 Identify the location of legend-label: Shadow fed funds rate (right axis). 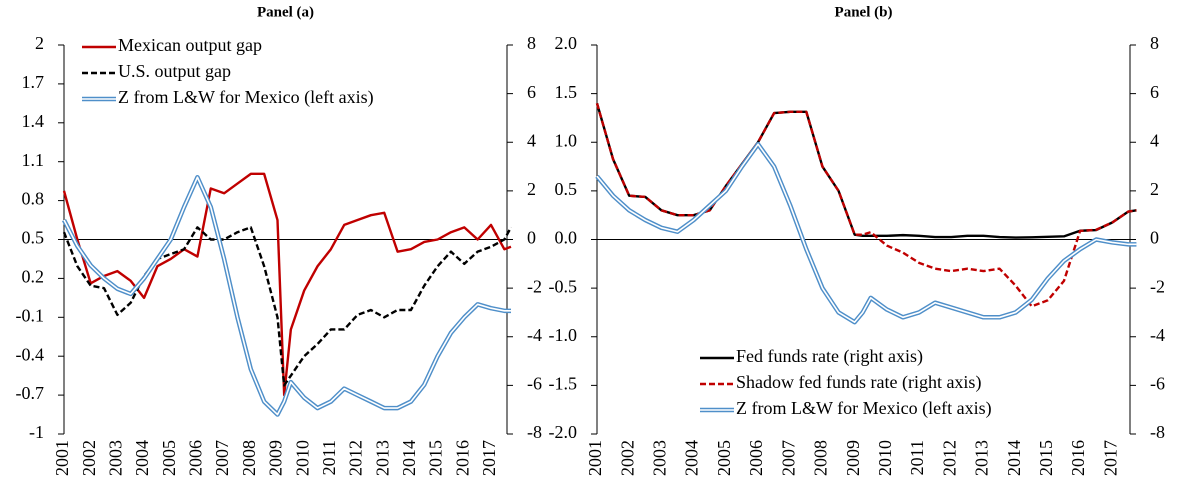
(858, 382).